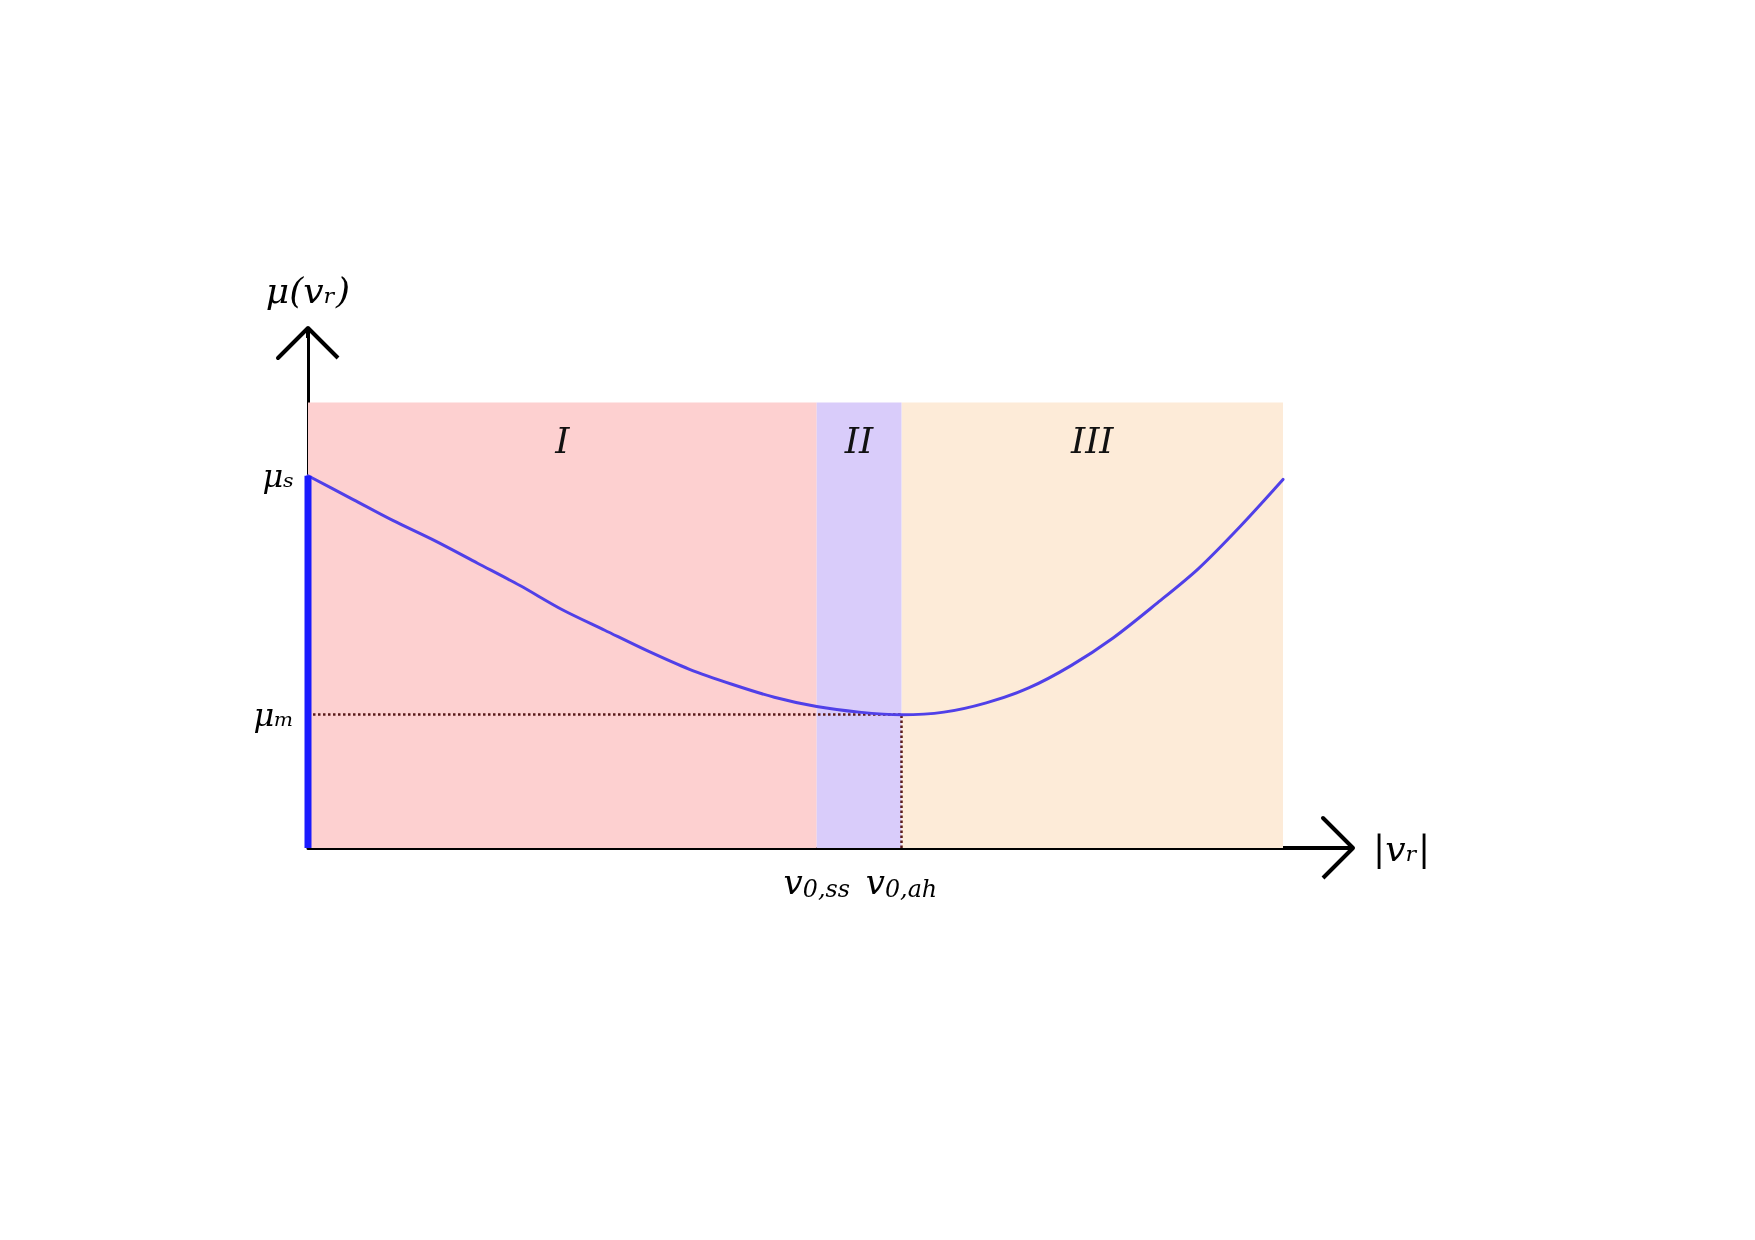 This screenshot has width=1755, height=1240. Describe the element at coordinates (308, 290) in the screenshot. I see `y-axis-title: μ(vᵣ)` at that location.